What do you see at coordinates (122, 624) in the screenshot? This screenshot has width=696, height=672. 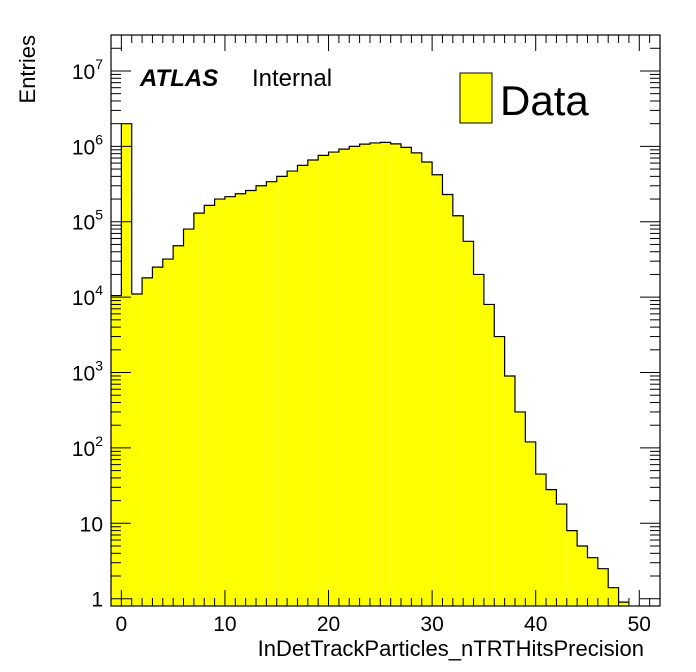 I see `x-tick-label: 0` at bounding box center [122, 624].